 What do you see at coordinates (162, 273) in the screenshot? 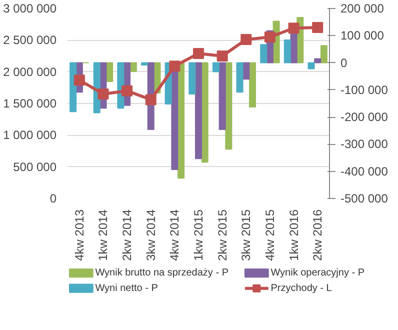
I see `legend-label: Wynik brutto na sprzedaży - P` at bounding box center [162, 273].